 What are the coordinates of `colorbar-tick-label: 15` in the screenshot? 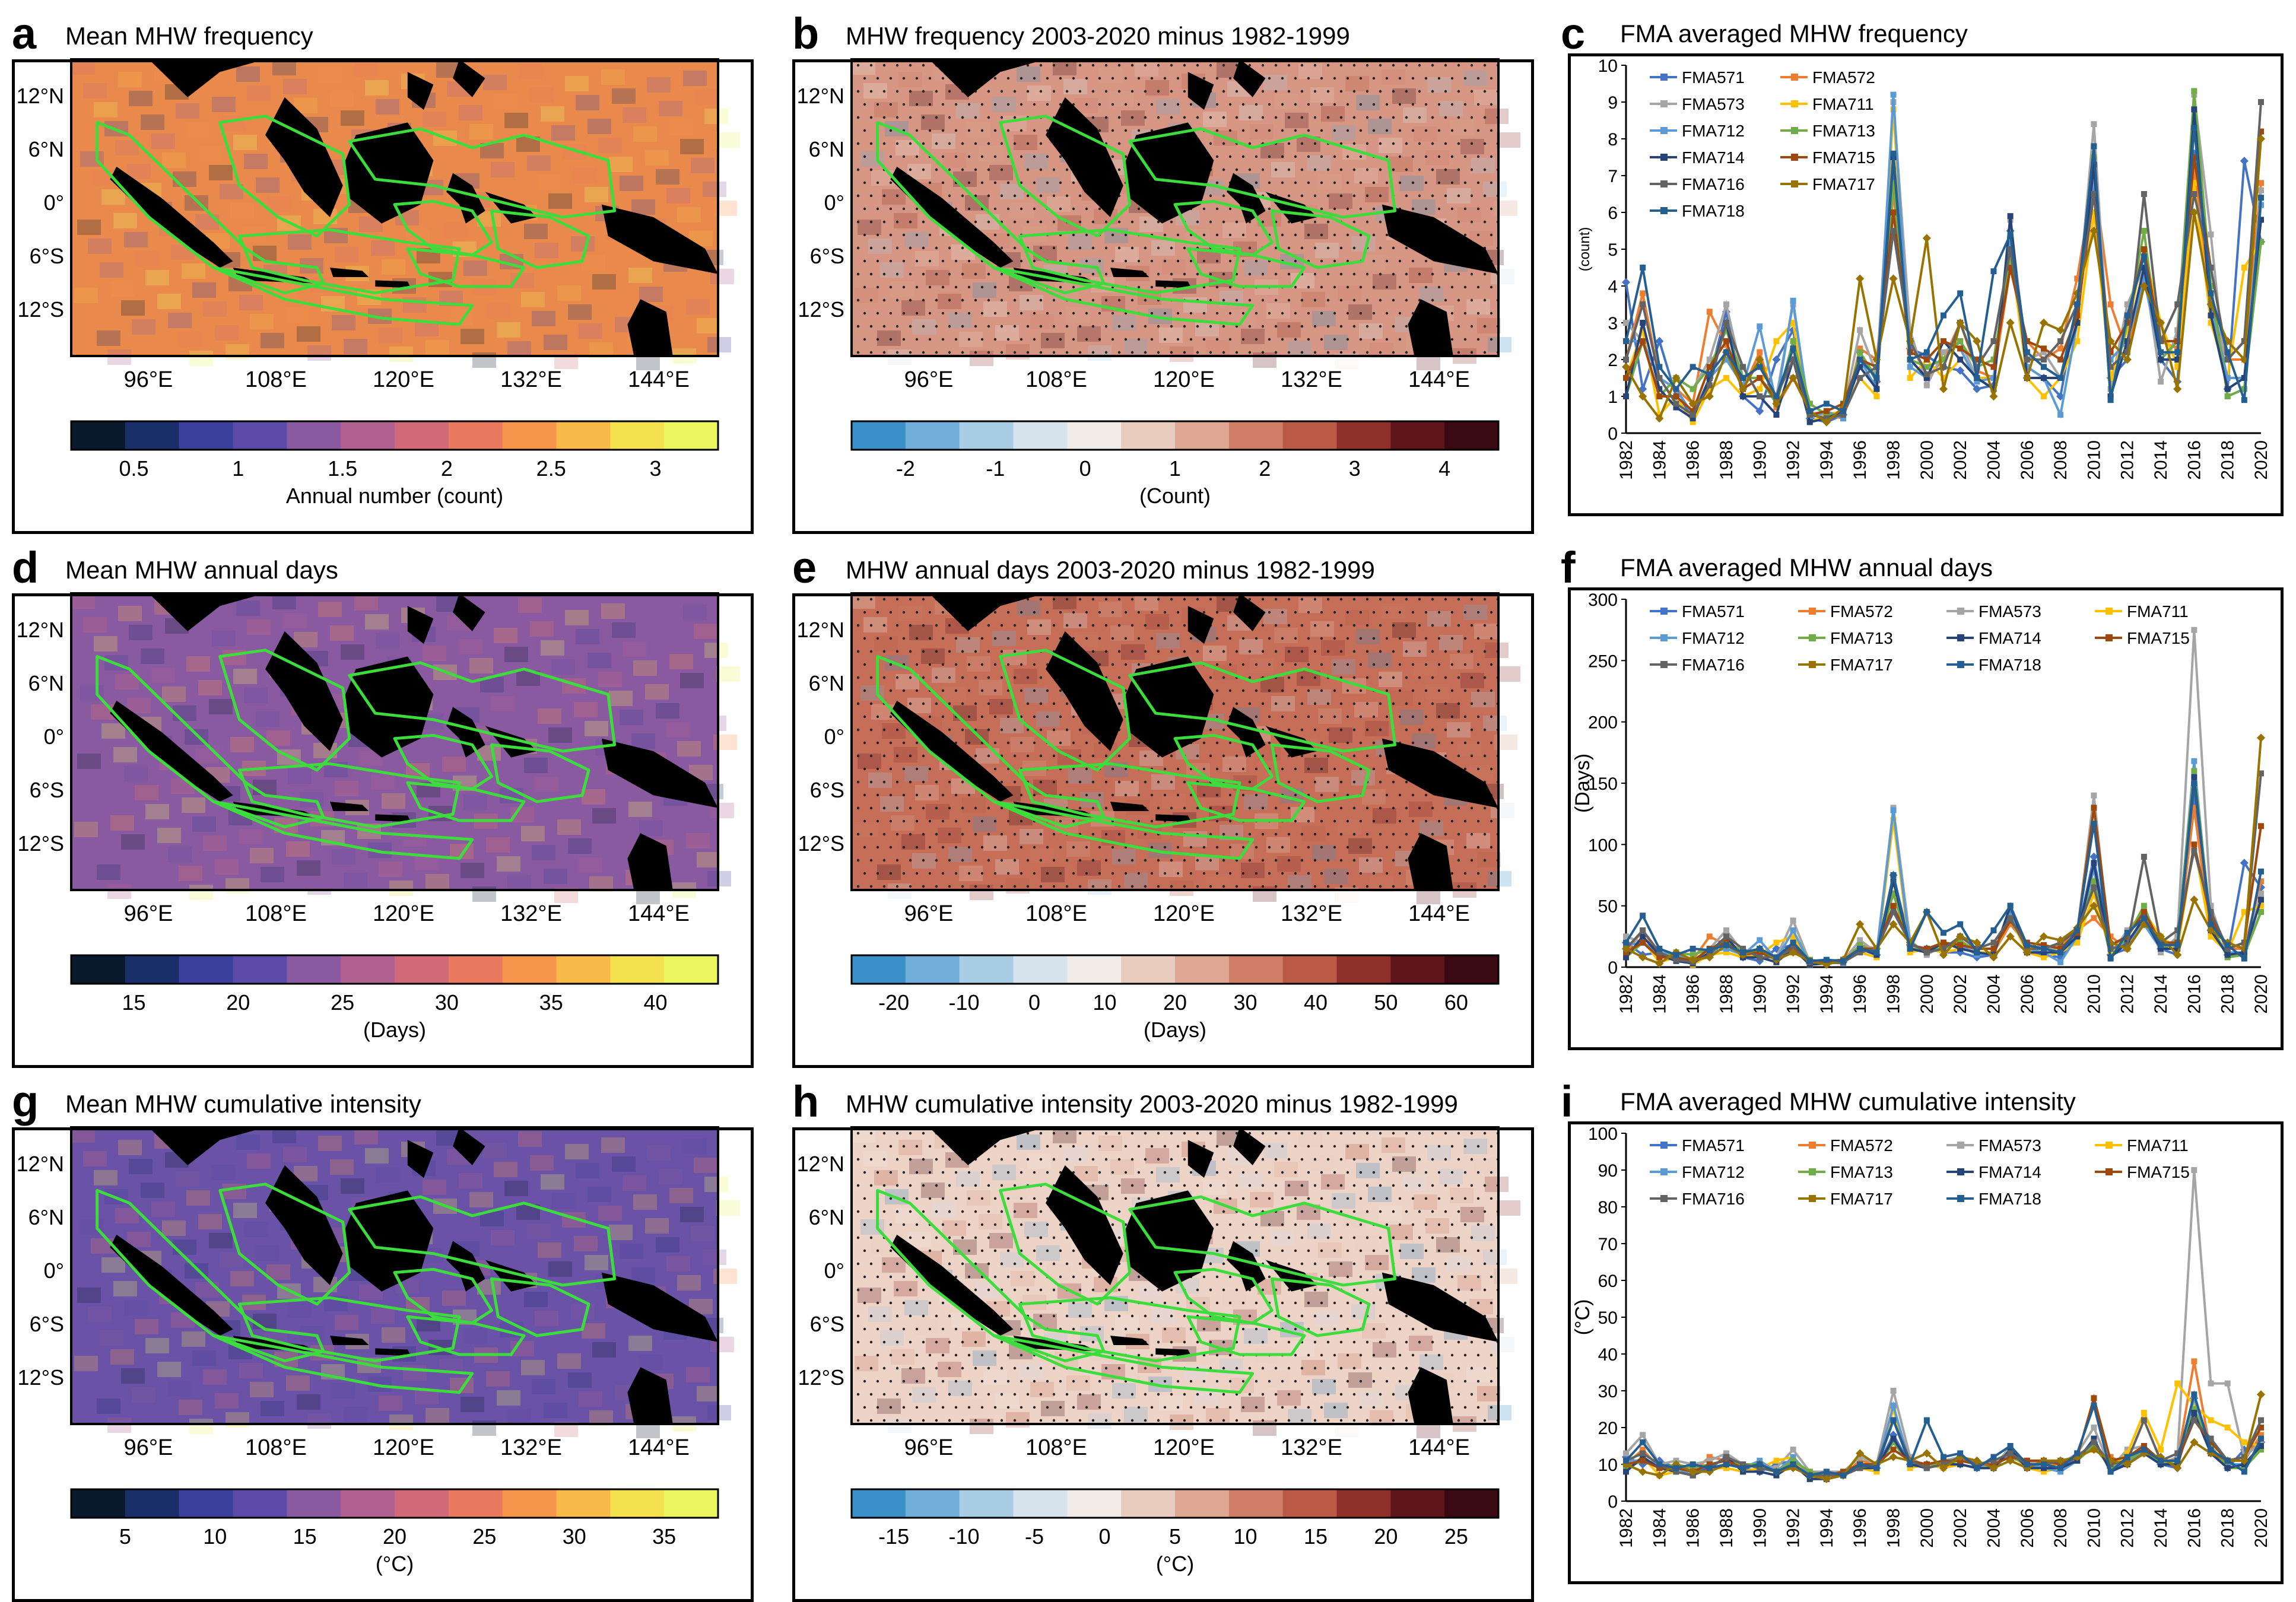 It's located at (133, 1002).